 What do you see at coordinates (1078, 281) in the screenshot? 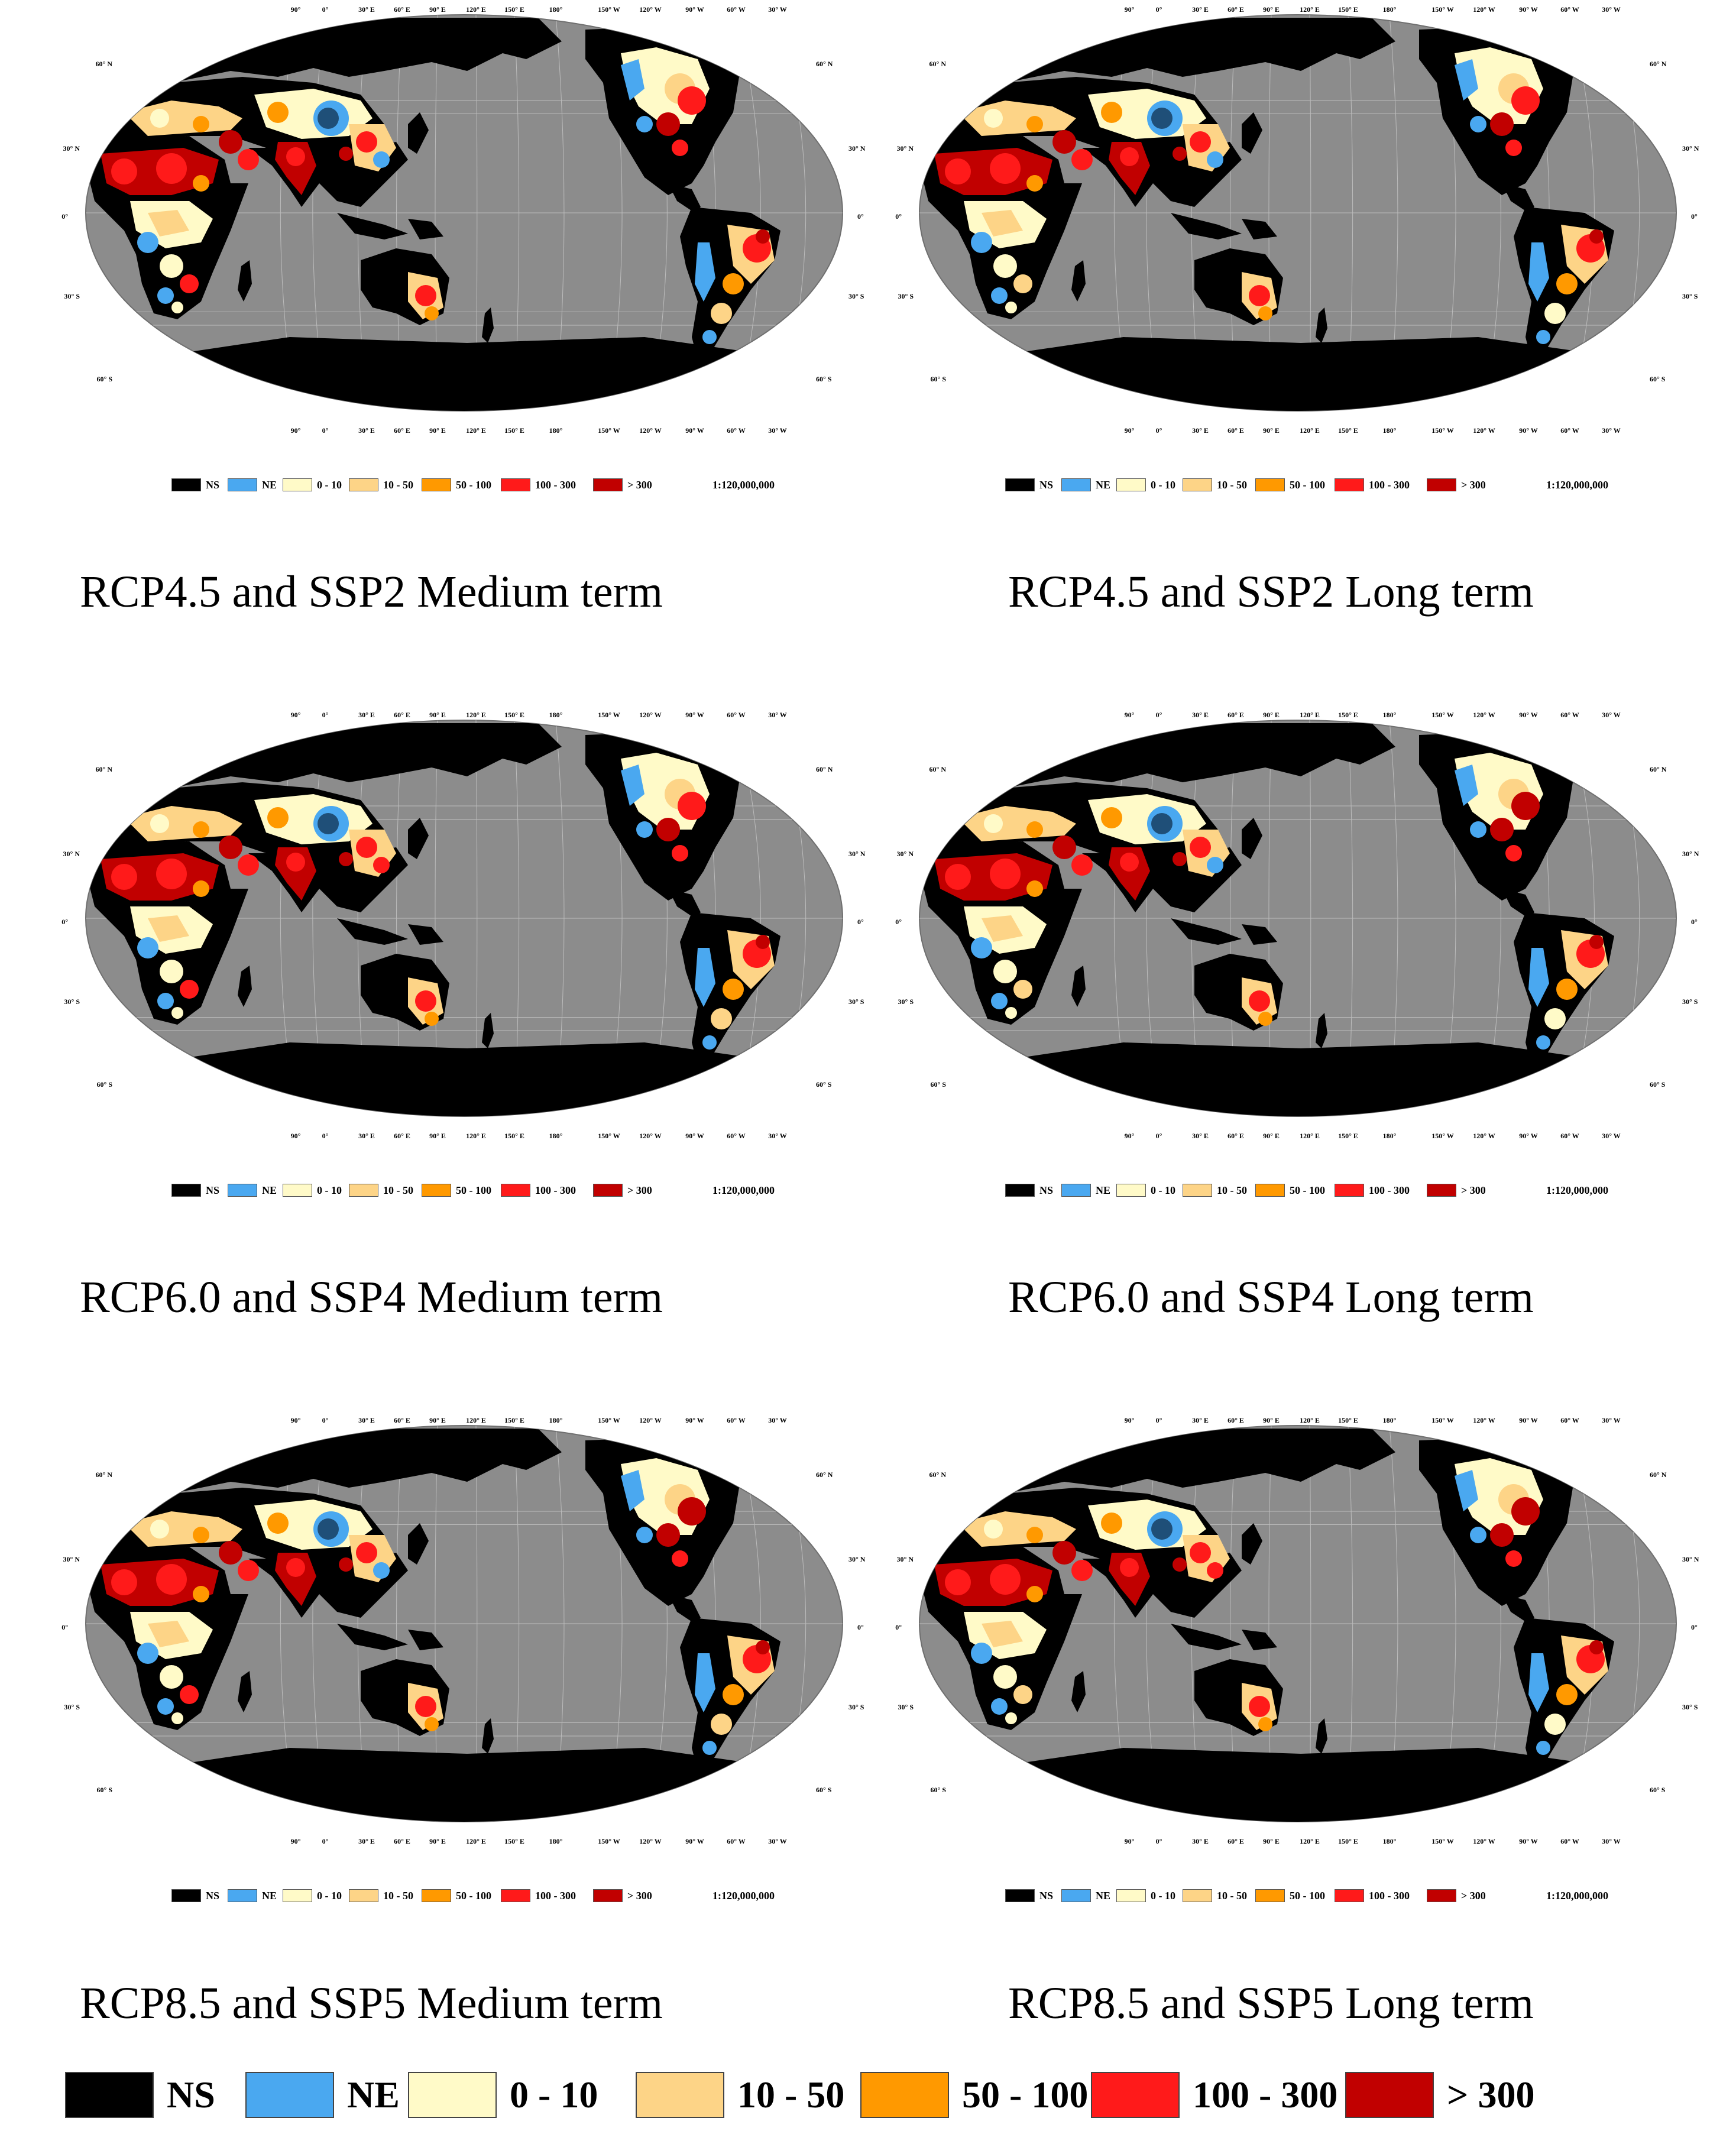
I see `madagascar` at bounding box center [1078, 281].